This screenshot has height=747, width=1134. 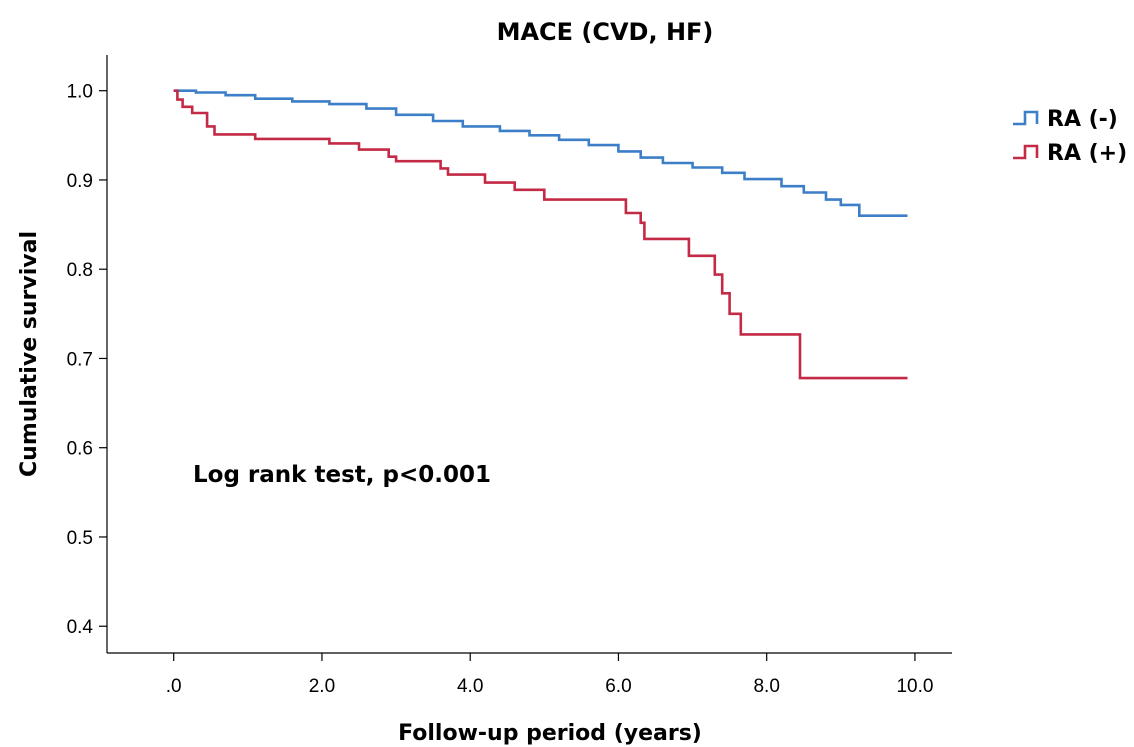 I want to click on chart-title: MACE (CVD, HF), so click(x=605, y=32).